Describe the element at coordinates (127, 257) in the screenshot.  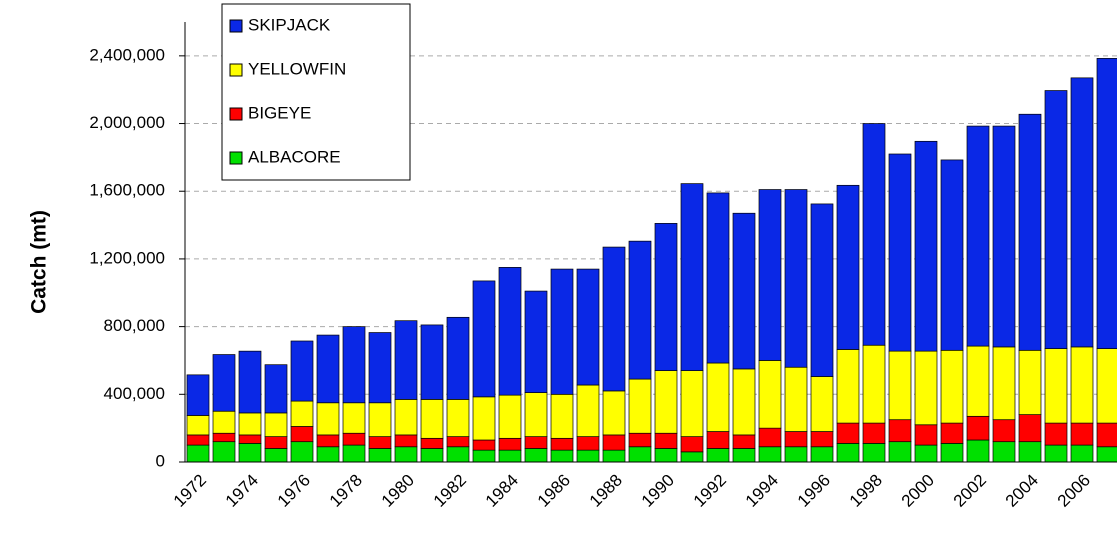
I see `y-tick-label: 1,200,000` at that location.